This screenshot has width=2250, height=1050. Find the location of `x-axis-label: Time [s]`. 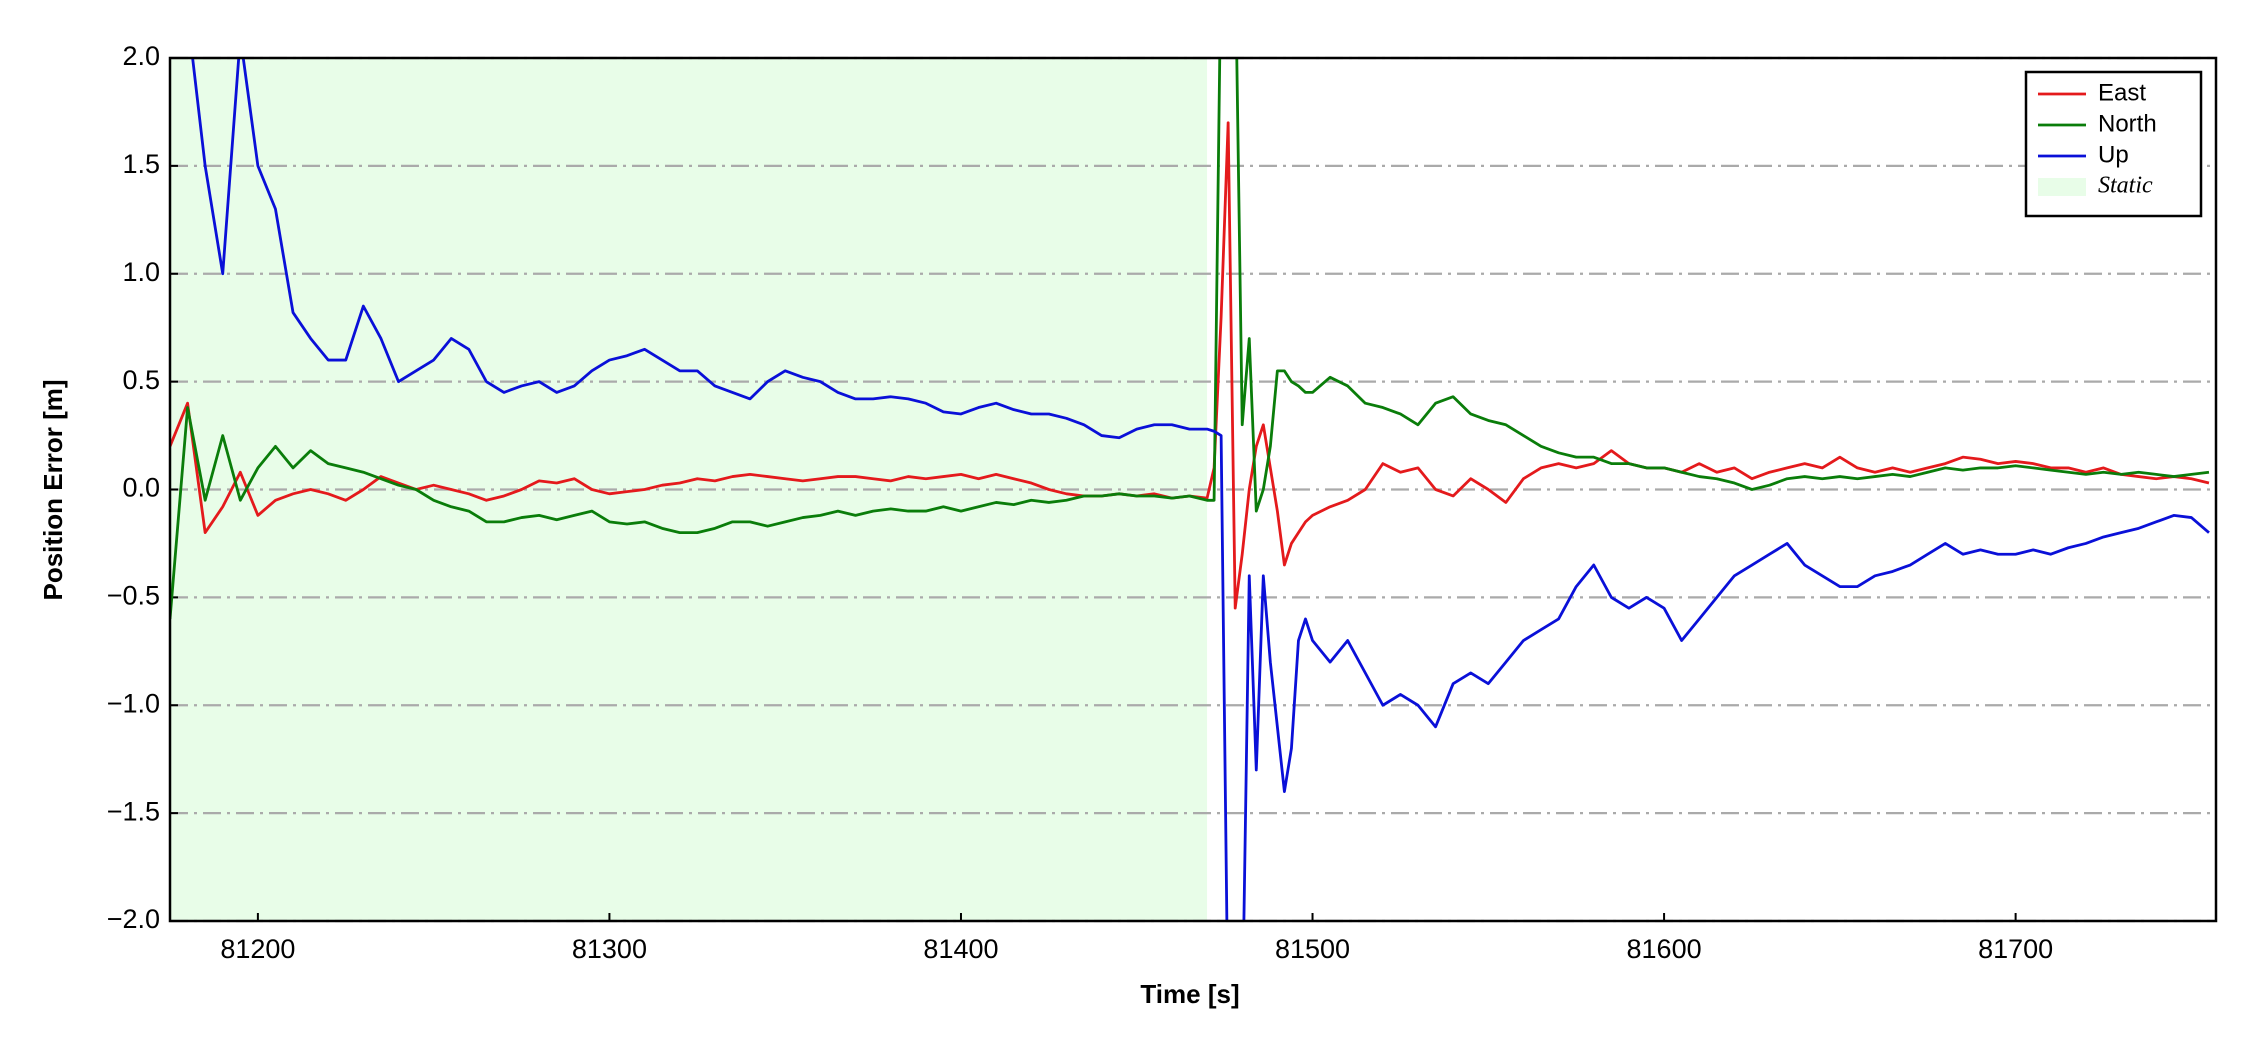

x-axis-label: Time [s] is located at coordinates (1189, 994).